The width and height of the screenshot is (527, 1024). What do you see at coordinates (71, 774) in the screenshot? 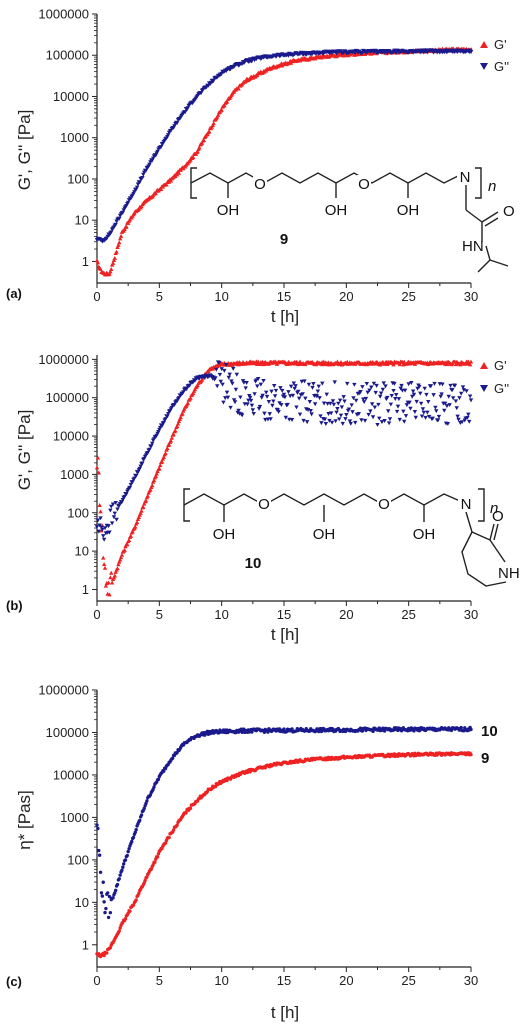
I see `y-tick-label: 10000` at bounding box center [71, 774].